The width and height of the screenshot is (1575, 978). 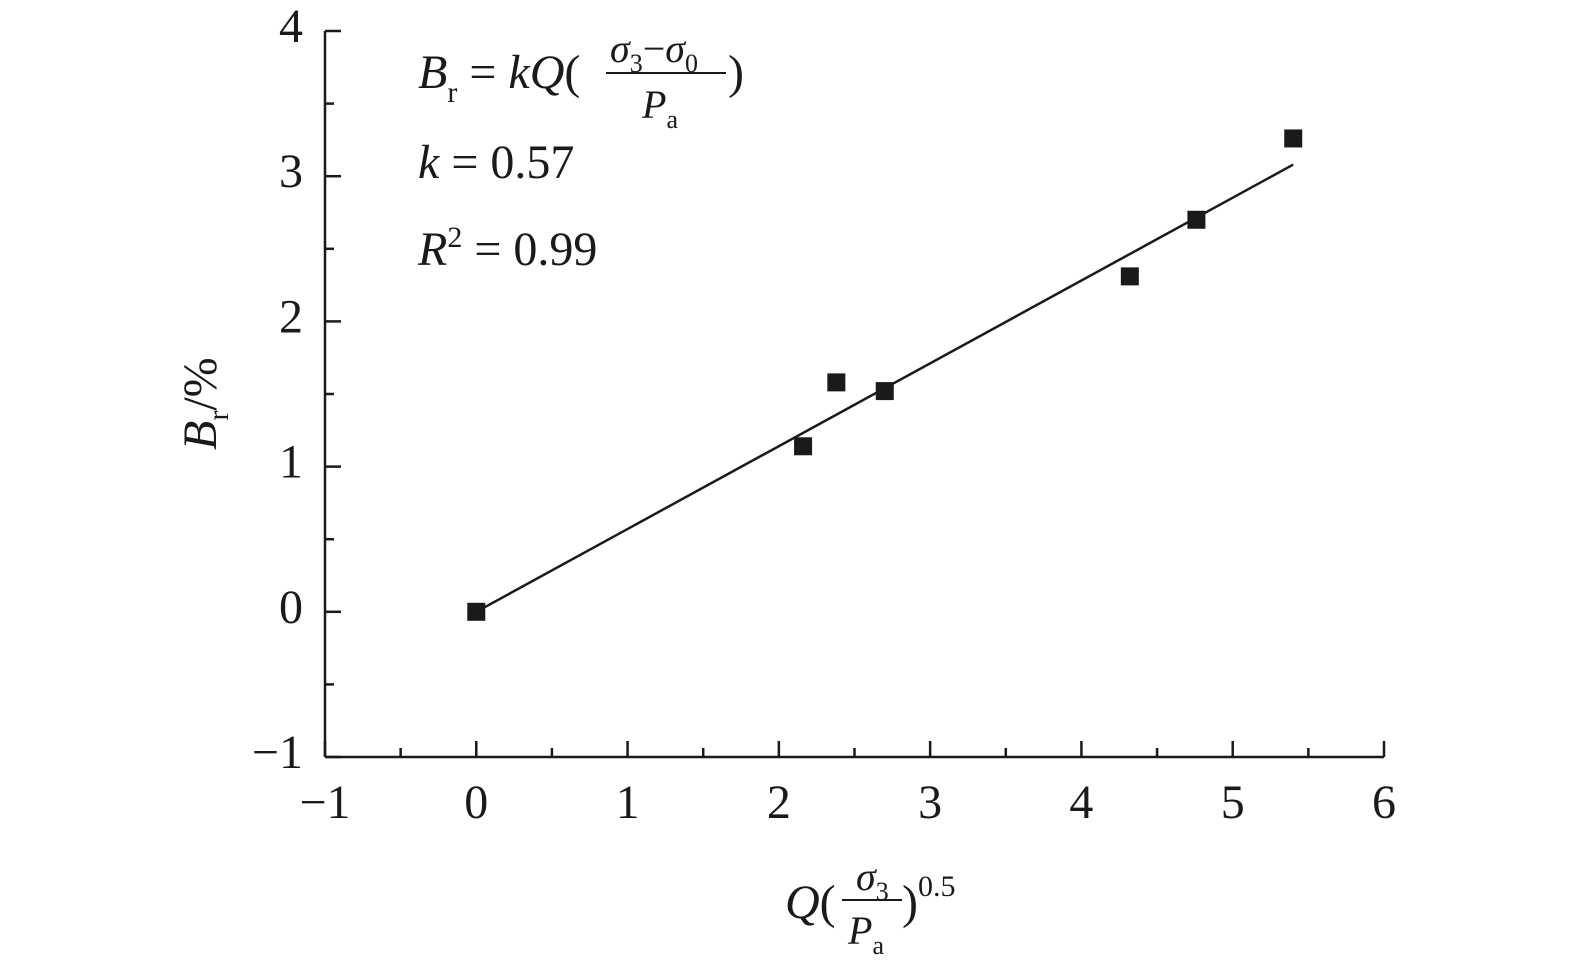 What do you see at coordinates (930, 802) in the screenshot?
I see `x-tick-label: 3` at bounding box center [930, 802].